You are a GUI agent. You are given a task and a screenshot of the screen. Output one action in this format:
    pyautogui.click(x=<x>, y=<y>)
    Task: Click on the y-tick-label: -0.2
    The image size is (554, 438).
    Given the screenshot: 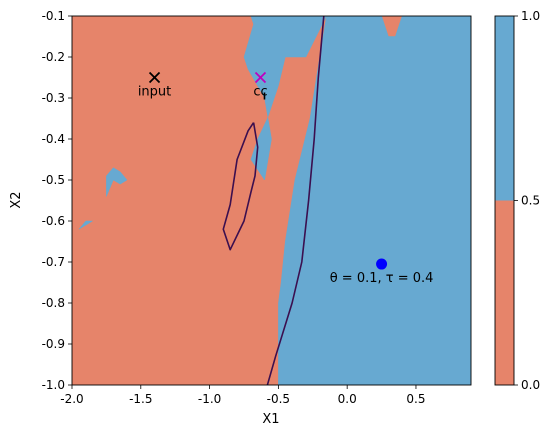 What is the action you would take?
    pyautogui.click(x=53, y=57)
    